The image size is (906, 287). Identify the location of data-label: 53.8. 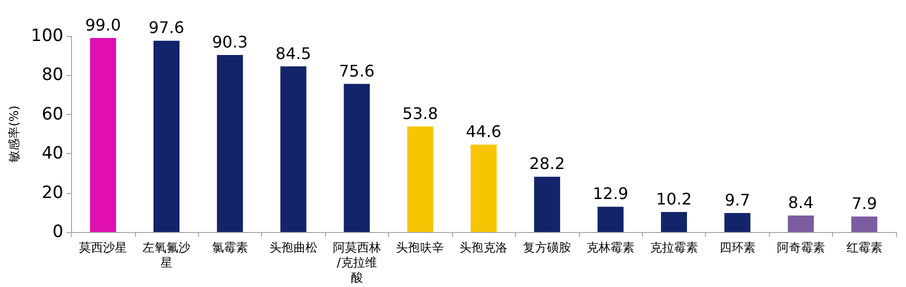
(420, 114).